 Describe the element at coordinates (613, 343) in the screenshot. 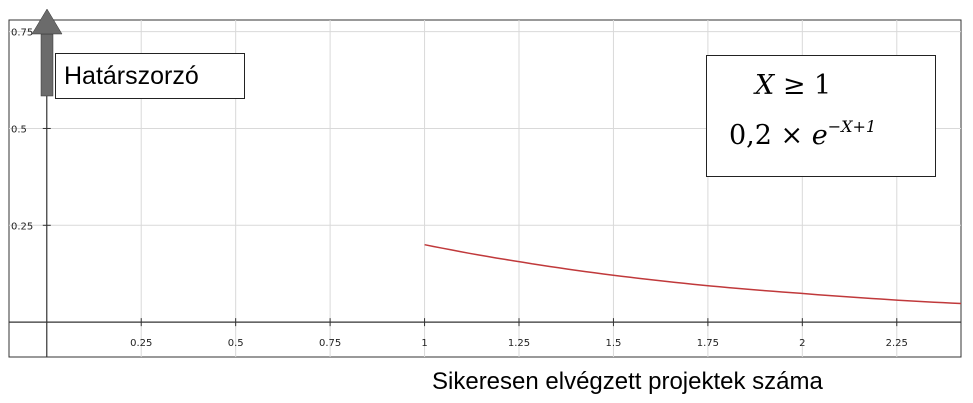

I see `x-tick-label: 1.5` at that location.